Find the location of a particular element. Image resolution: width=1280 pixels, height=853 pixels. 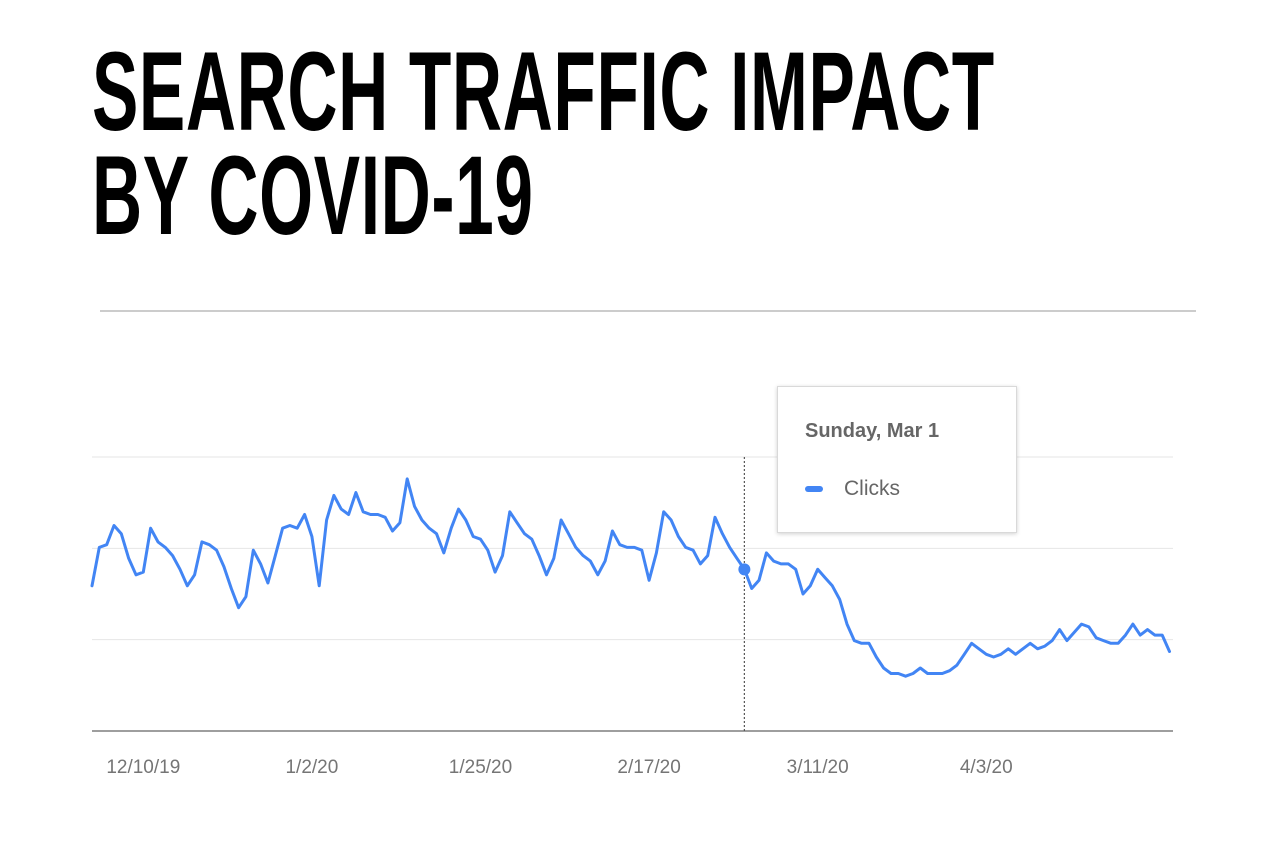

chart-tooltip: Sunday, Mar 1 Clicks is located at coordinates (897, 459).